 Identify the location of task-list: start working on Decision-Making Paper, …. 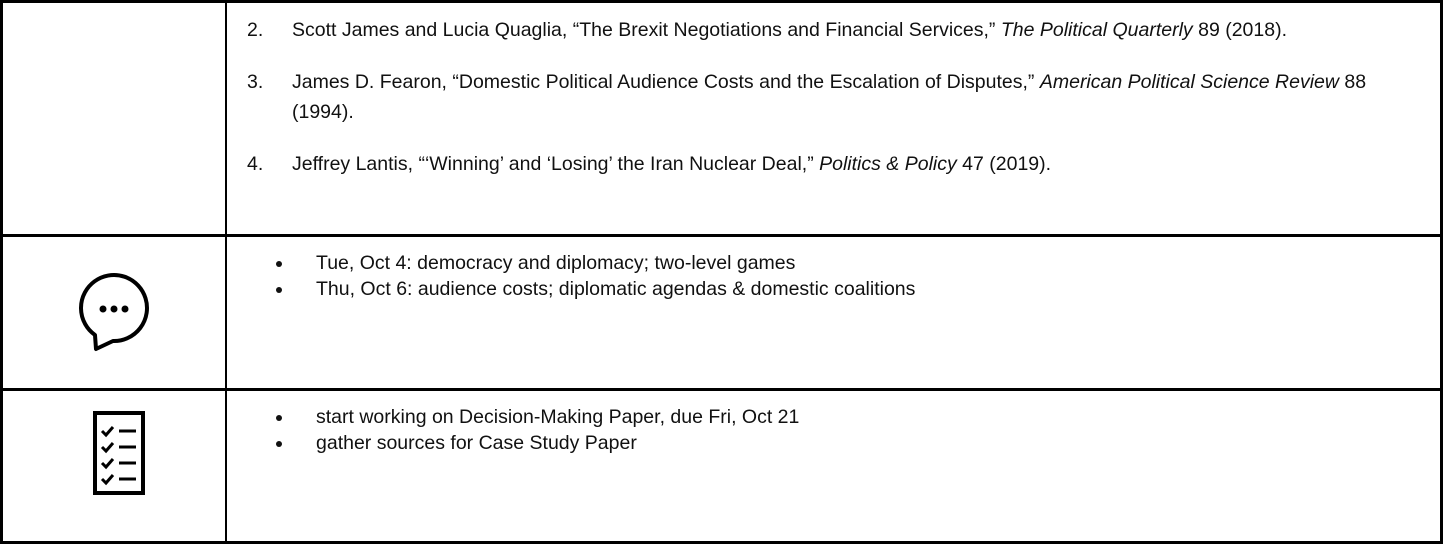
(833, 423).